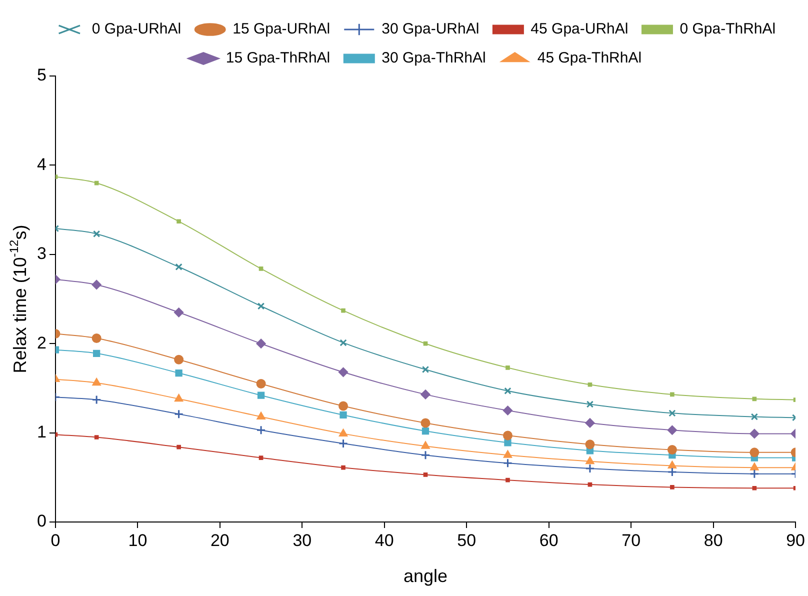 Image resolution: width=808 pixels, height=596 pixels. Describe the element at coordinates (18, 299) in the screenshot. I see `y-axis-title: Relax time (10-12s)` at that location.